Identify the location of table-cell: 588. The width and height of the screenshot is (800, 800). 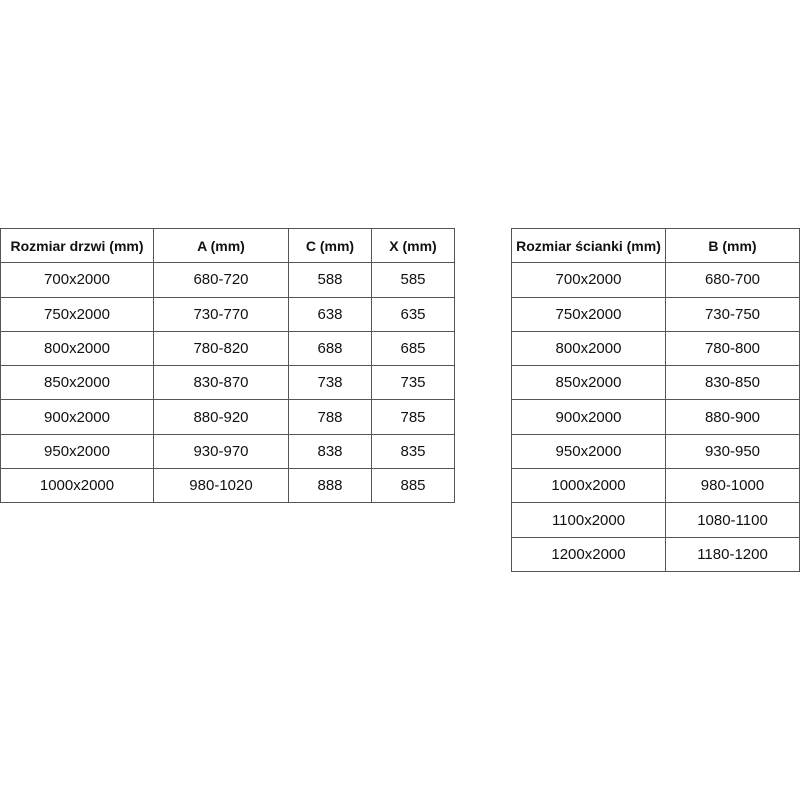
(330, 280).